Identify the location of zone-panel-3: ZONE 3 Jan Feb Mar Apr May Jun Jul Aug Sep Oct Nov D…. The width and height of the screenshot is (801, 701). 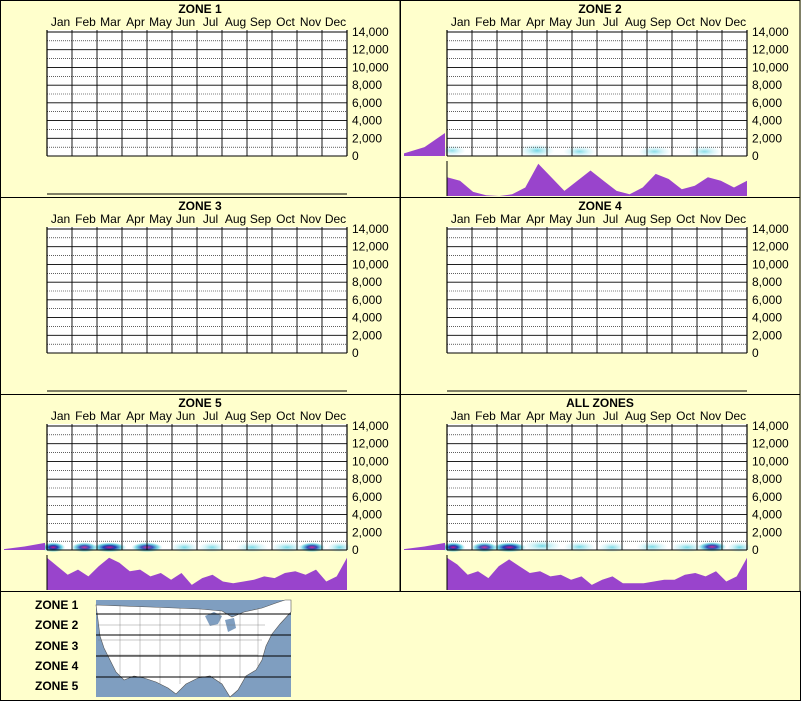
(200, 296).